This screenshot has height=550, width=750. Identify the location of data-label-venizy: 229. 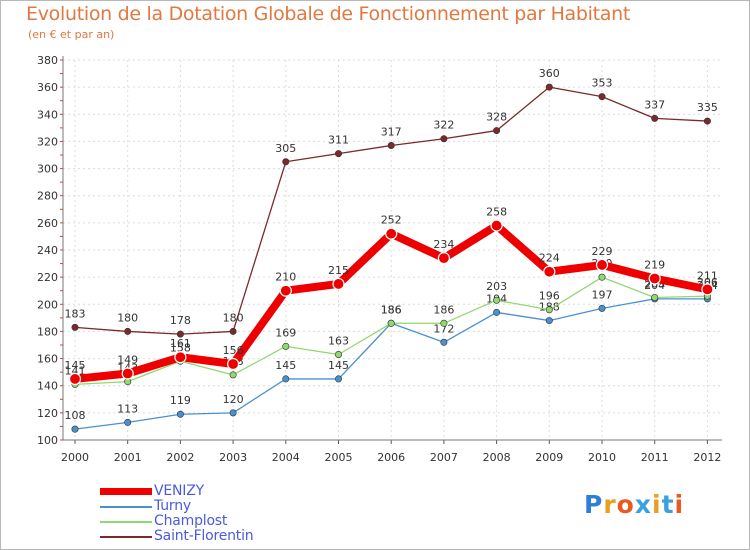
(602, 251).